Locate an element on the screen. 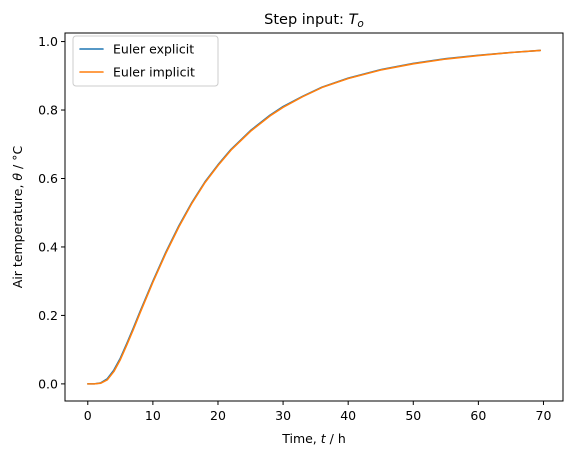 Image resolution: width=571 pixels, height=458 pixels. y-tick-label: 0.8 is located at coordinates (48, 110).